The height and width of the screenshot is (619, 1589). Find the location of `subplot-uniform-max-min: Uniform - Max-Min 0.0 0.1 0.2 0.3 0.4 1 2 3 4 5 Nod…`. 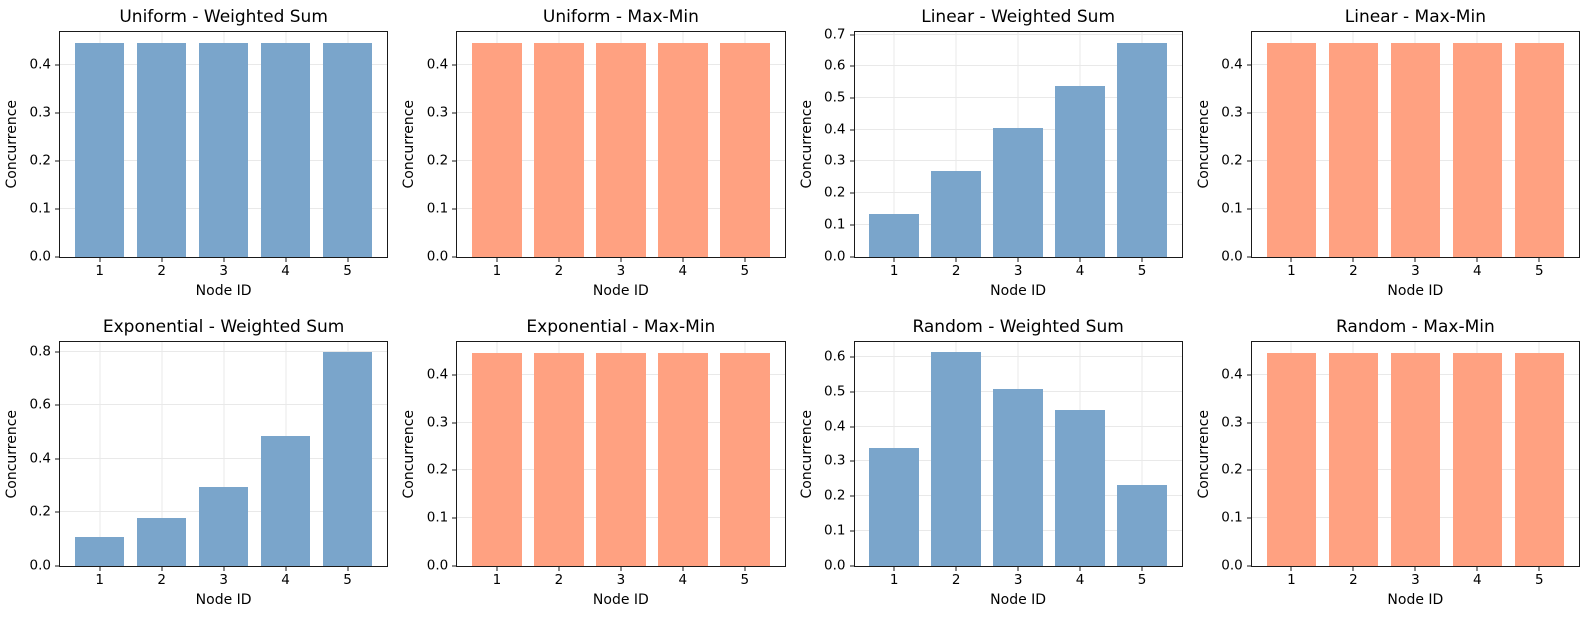

subplot-uniform-max-min: Uniform - Max-Min 0.0 0.1 0.2 0.3 0.4 1 2 3 4 5 Nod… is located at coordinates (595, 155).